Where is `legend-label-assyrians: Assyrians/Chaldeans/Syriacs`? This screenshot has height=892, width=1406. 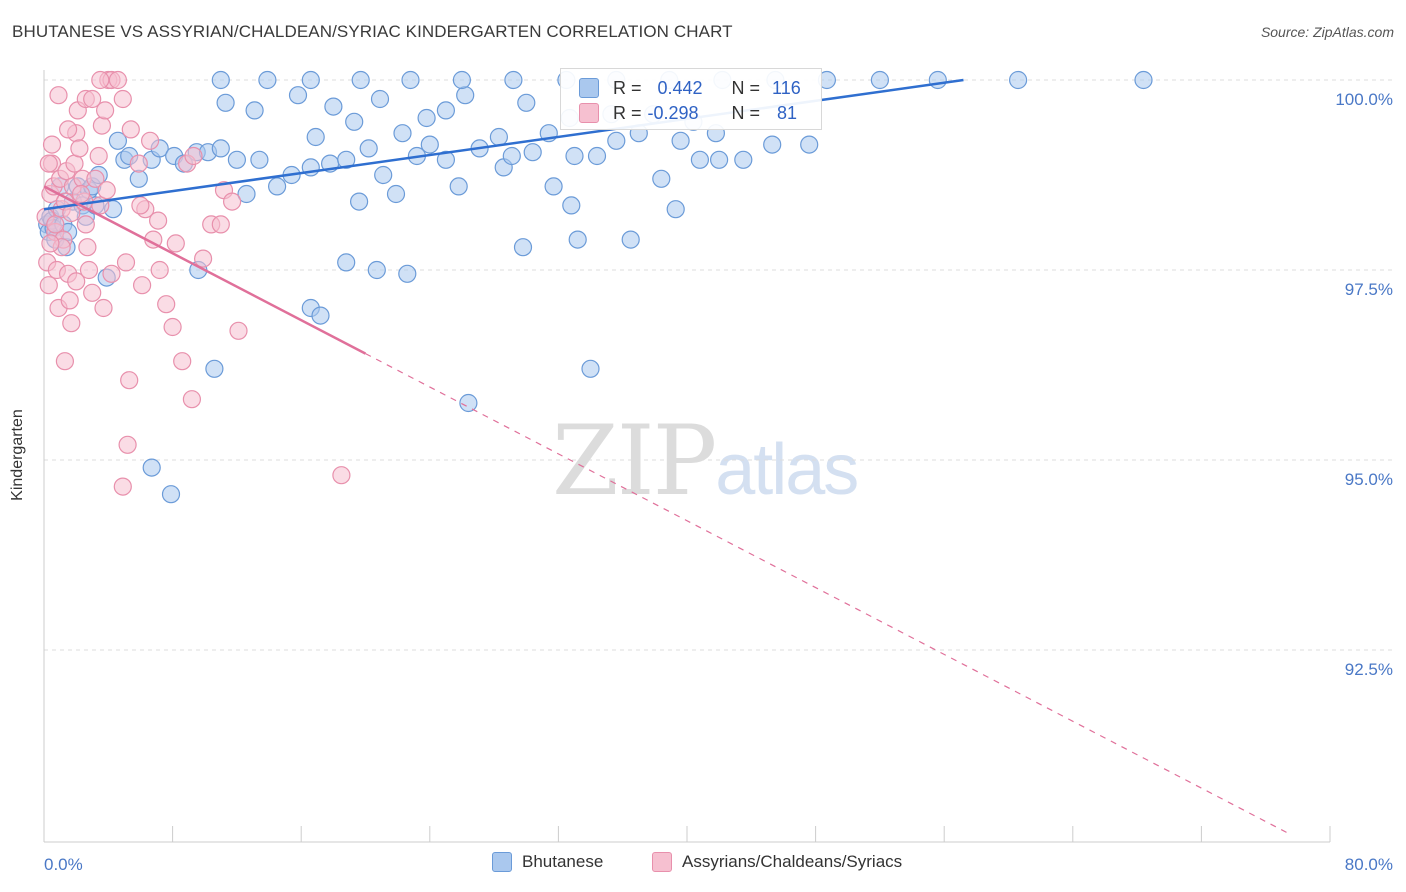 legend-label-assyrians: Assyrians/Chaldeans/Syriacs is located at coordinates (792, 861).